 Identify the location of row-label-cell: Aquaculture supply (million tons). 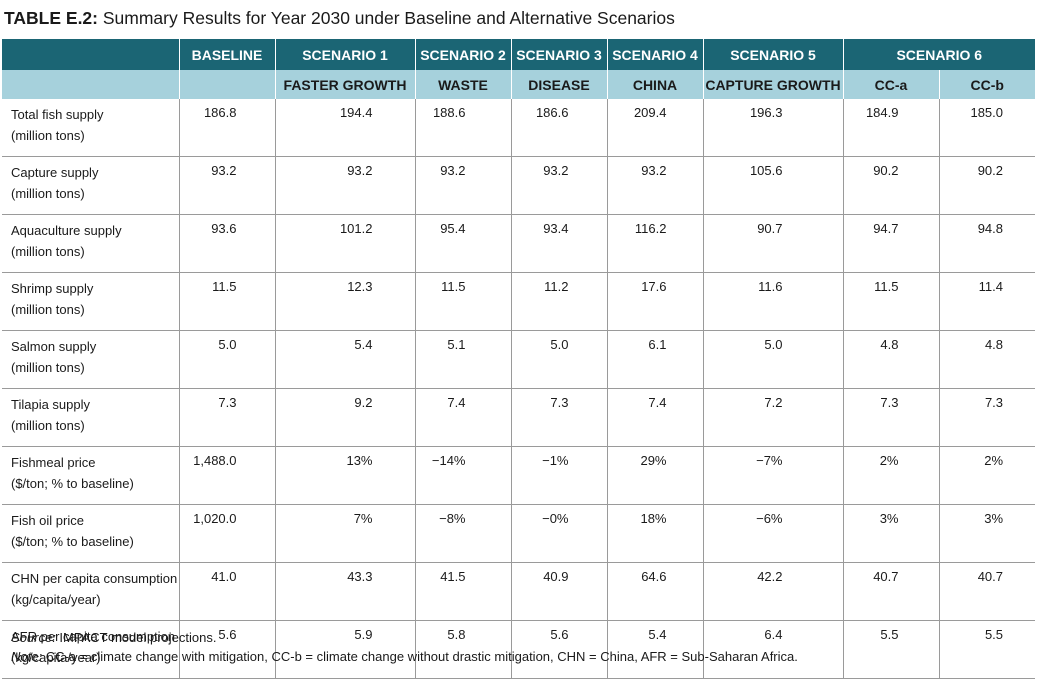
(90, 243).